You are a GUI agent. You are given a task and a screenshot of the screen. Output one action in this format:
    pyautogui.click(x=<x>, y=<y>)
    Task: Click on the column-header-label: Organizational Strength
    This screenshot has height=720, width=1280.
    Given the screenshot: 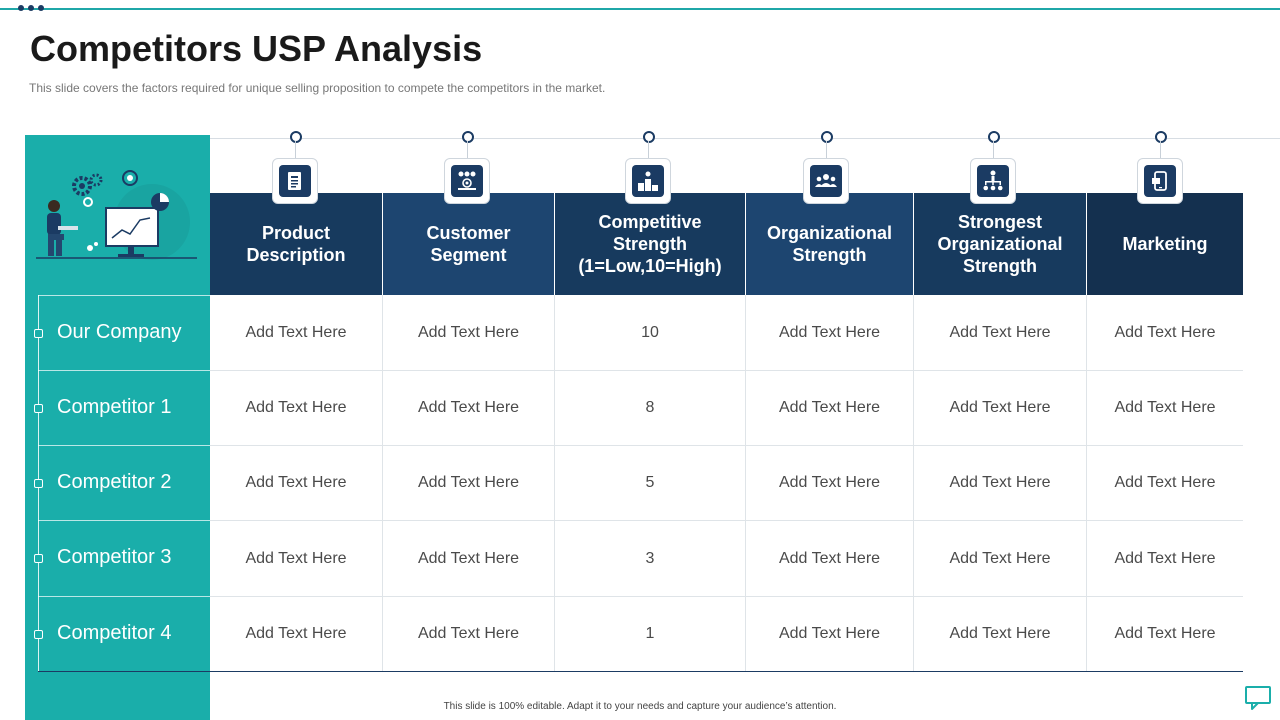 What is the action you would take?
    pyautogui.click(x=829, y=244)
    